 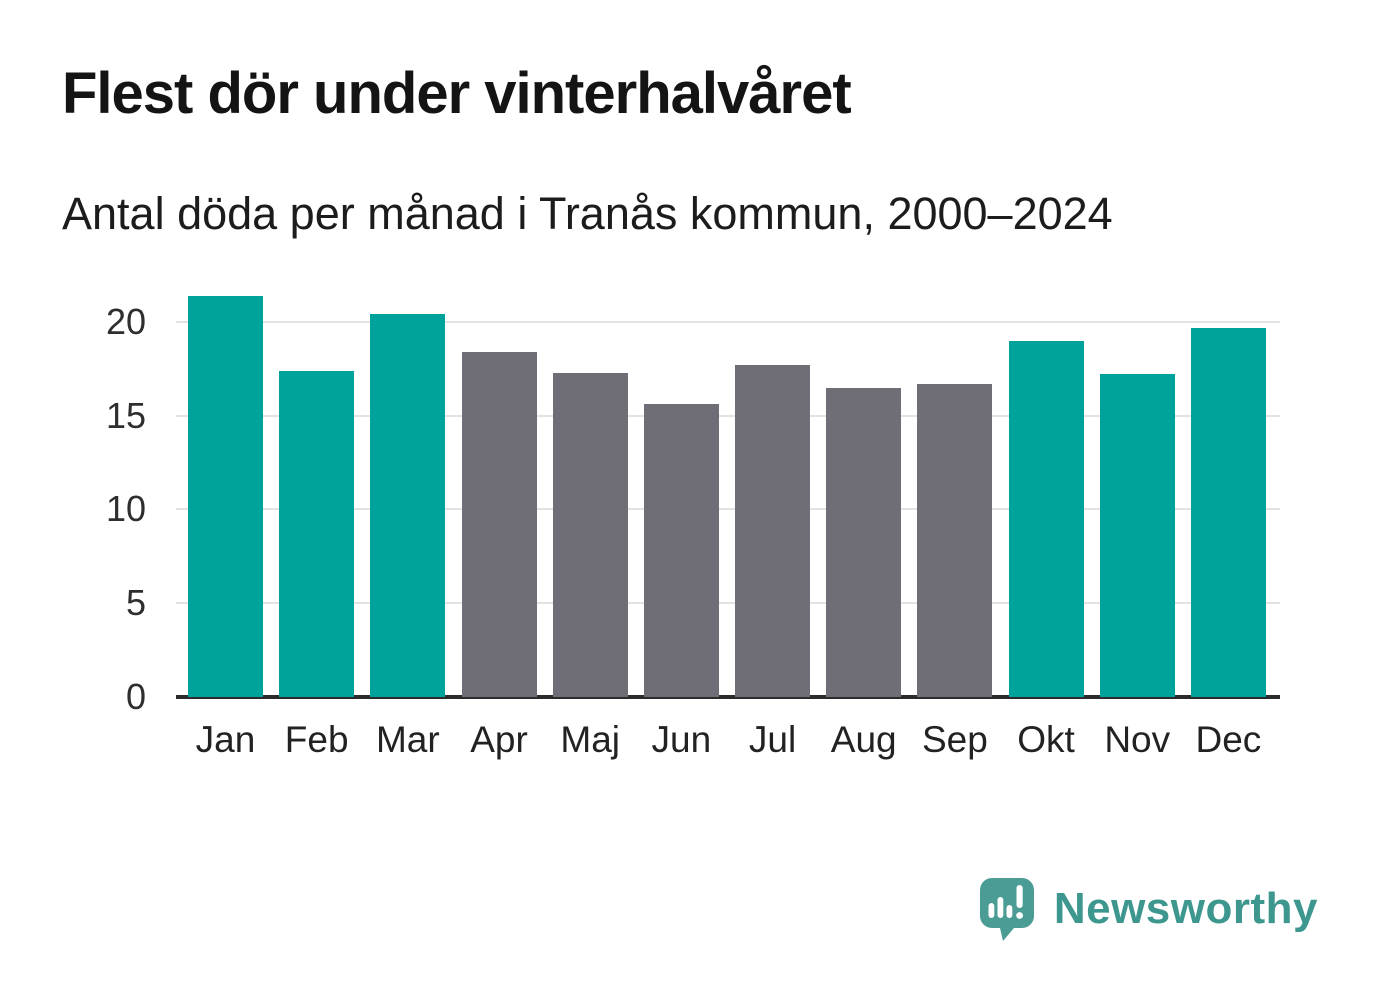 I want to click on bar-jul, so click(x=773, y=531).